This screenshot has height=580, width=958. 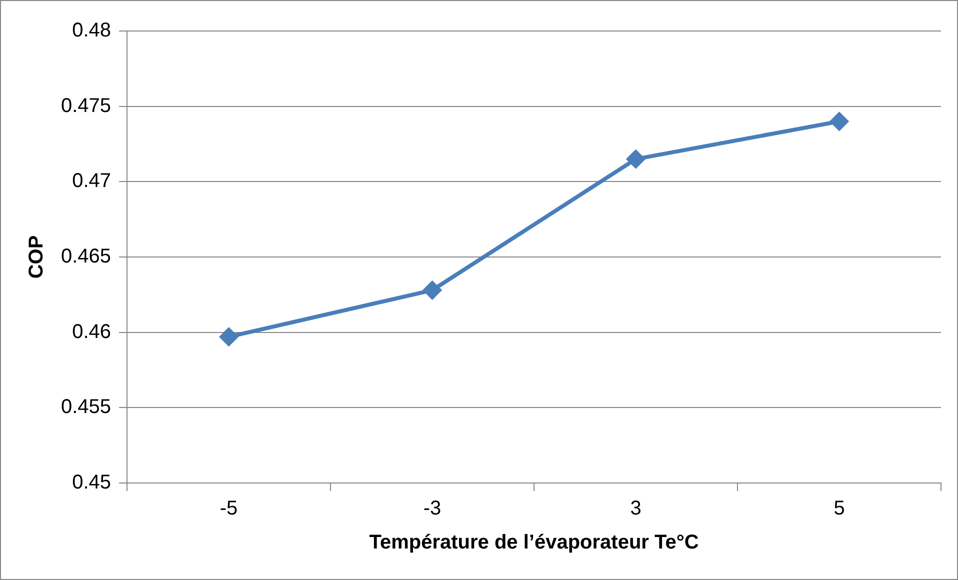 I want to click on y-tick-label: 0.48, so click(x=92, y=31).